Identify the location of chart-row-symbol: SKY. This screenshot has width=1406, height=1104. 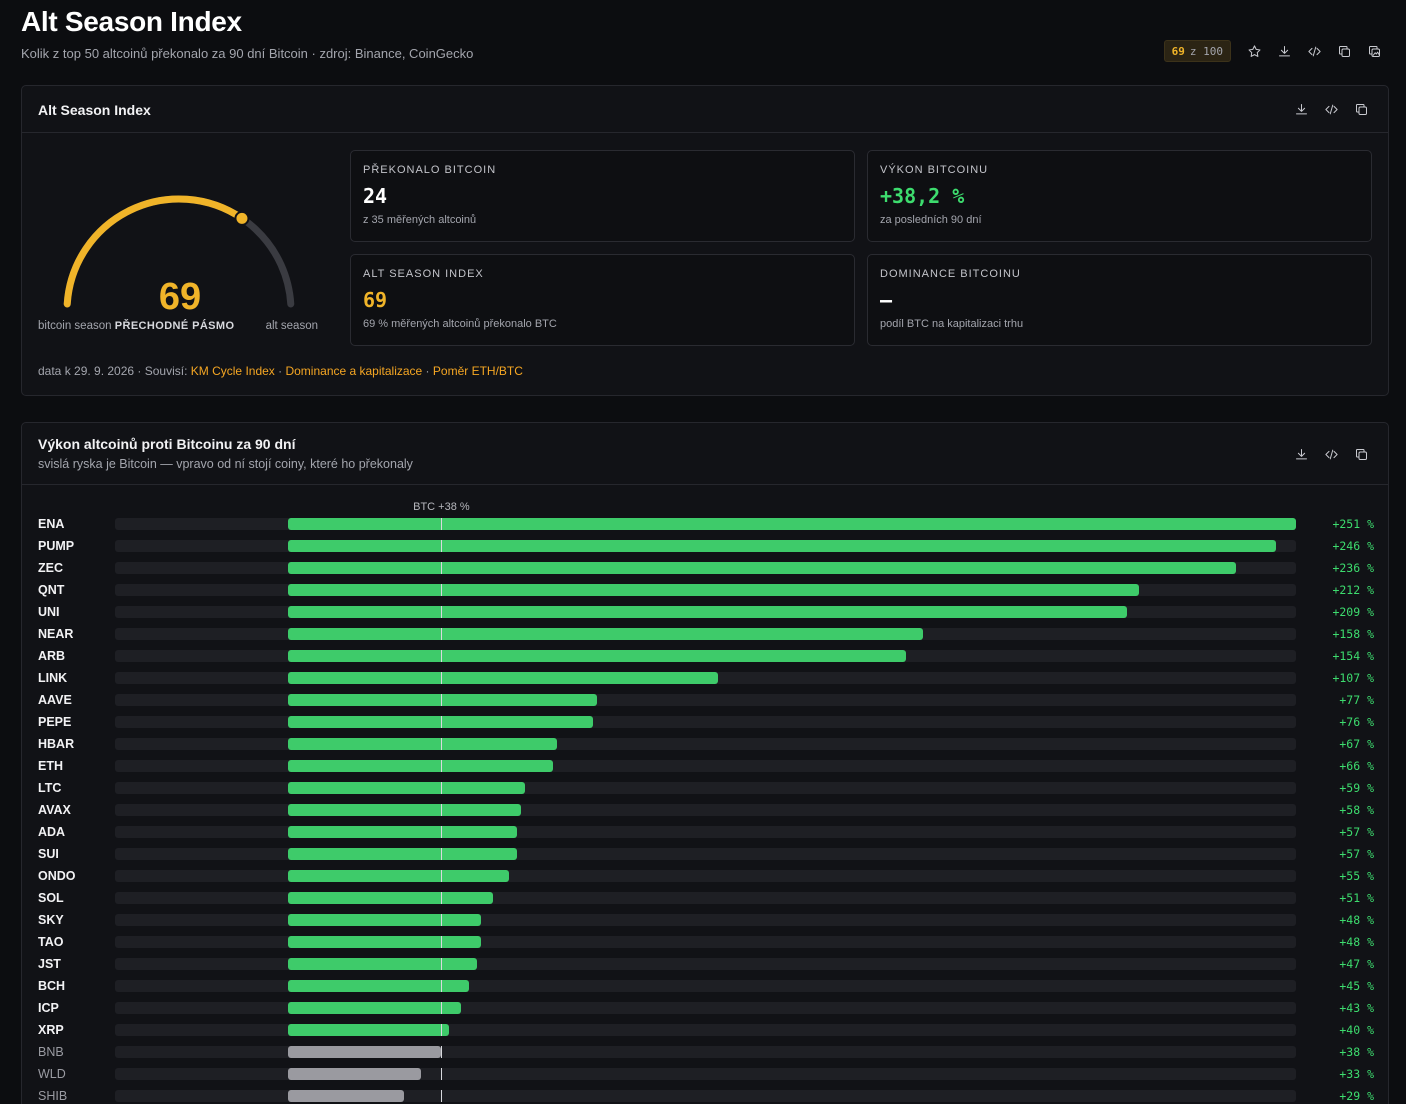
(51, 920).